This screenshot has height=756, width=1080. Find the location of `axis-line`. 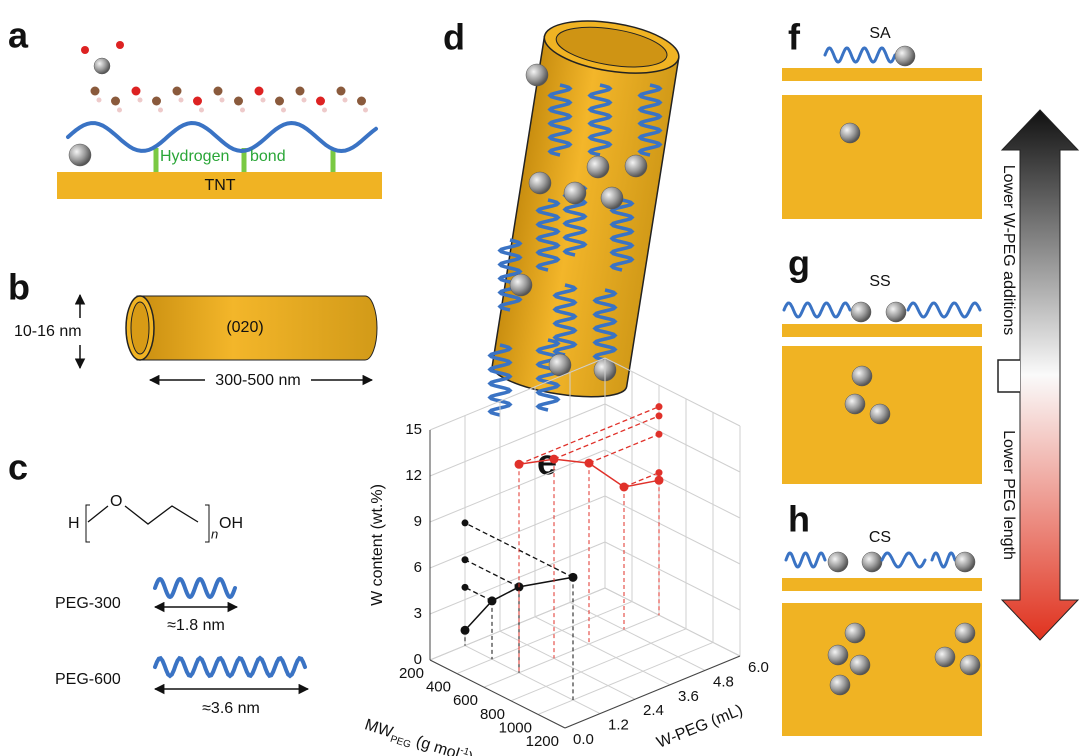

axis-line is located at coordinates (652, 692).